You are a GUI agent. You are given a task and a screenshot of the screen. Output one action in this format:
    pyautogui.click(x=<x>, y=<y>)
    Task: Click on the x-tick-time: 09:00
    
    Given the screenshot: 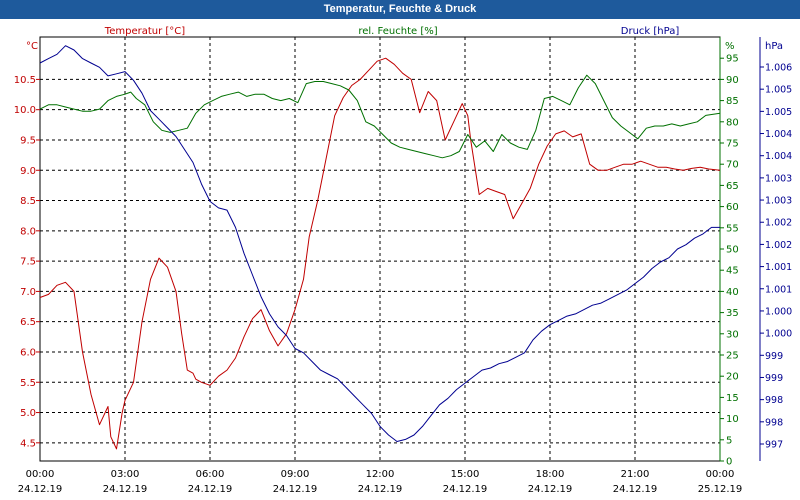 What is the action you would take?
    pyautogui.click(x=295, y=474)
    